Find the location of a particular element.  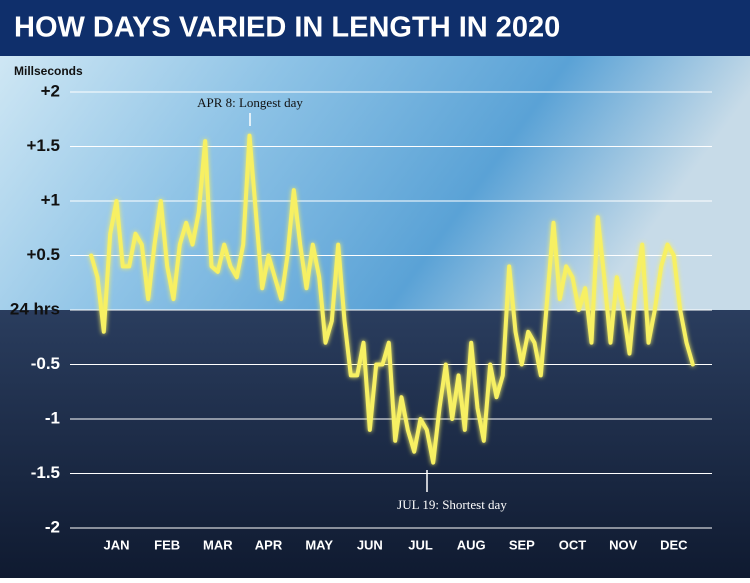

chart-title: HOW DAYS VARIED IN LENGTH IN 2020 is located at coordinates (287, 28).